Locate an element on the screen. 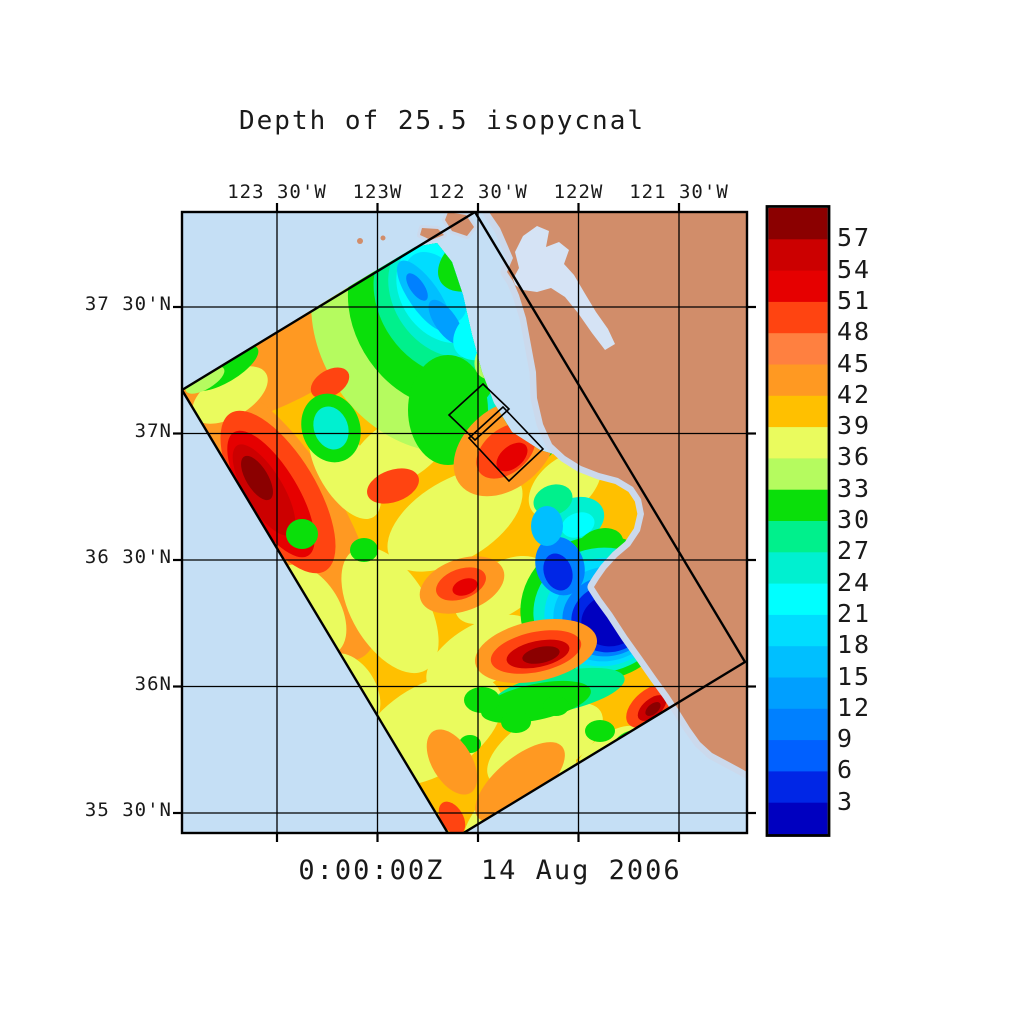  colorbar-tick-label: 21 is located at coordinates (854, 613).